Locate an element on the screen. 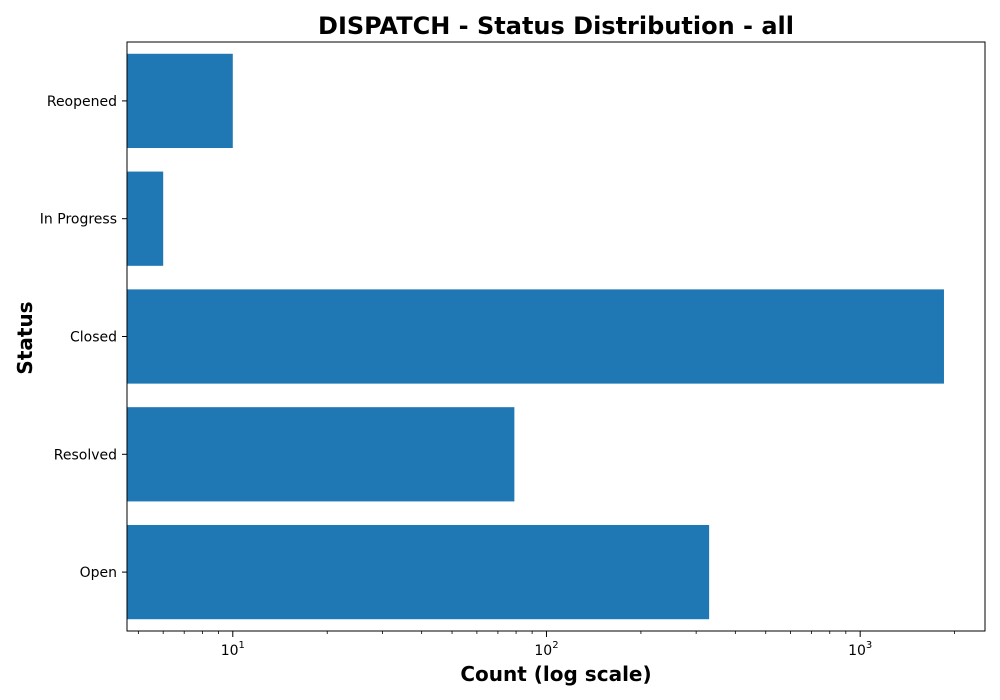 This screenshot has width=1000, height=700. bar-in-progress is located at coordinates (145, 218).